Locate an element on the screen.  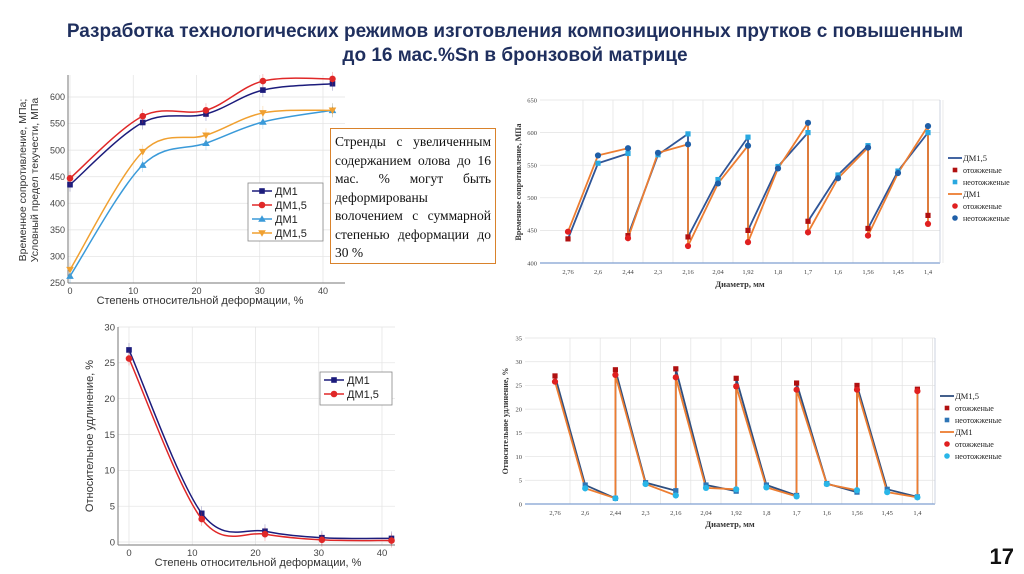
y-tick-label: 35 is located at coordinates (519, 338).